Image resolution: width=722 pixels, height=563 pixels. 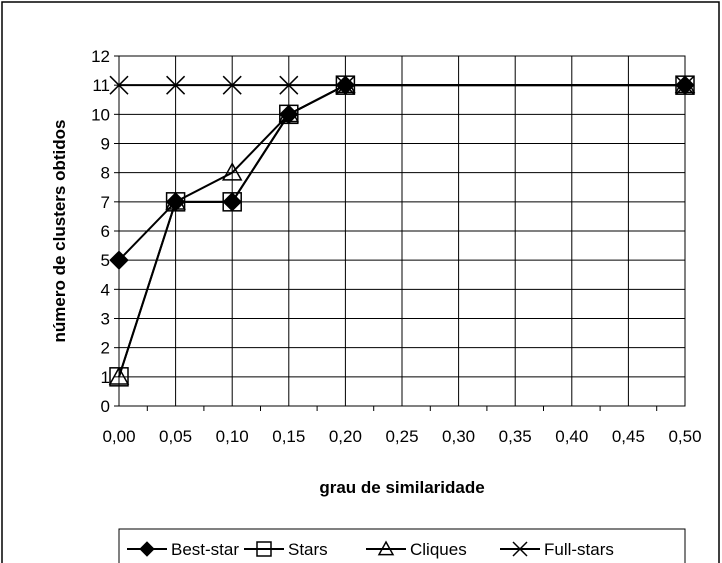 What do you see at coordinates (175, 436) in the screenshot?
I see `x-tick-label: 0,05` at bounding box center [175, 436].